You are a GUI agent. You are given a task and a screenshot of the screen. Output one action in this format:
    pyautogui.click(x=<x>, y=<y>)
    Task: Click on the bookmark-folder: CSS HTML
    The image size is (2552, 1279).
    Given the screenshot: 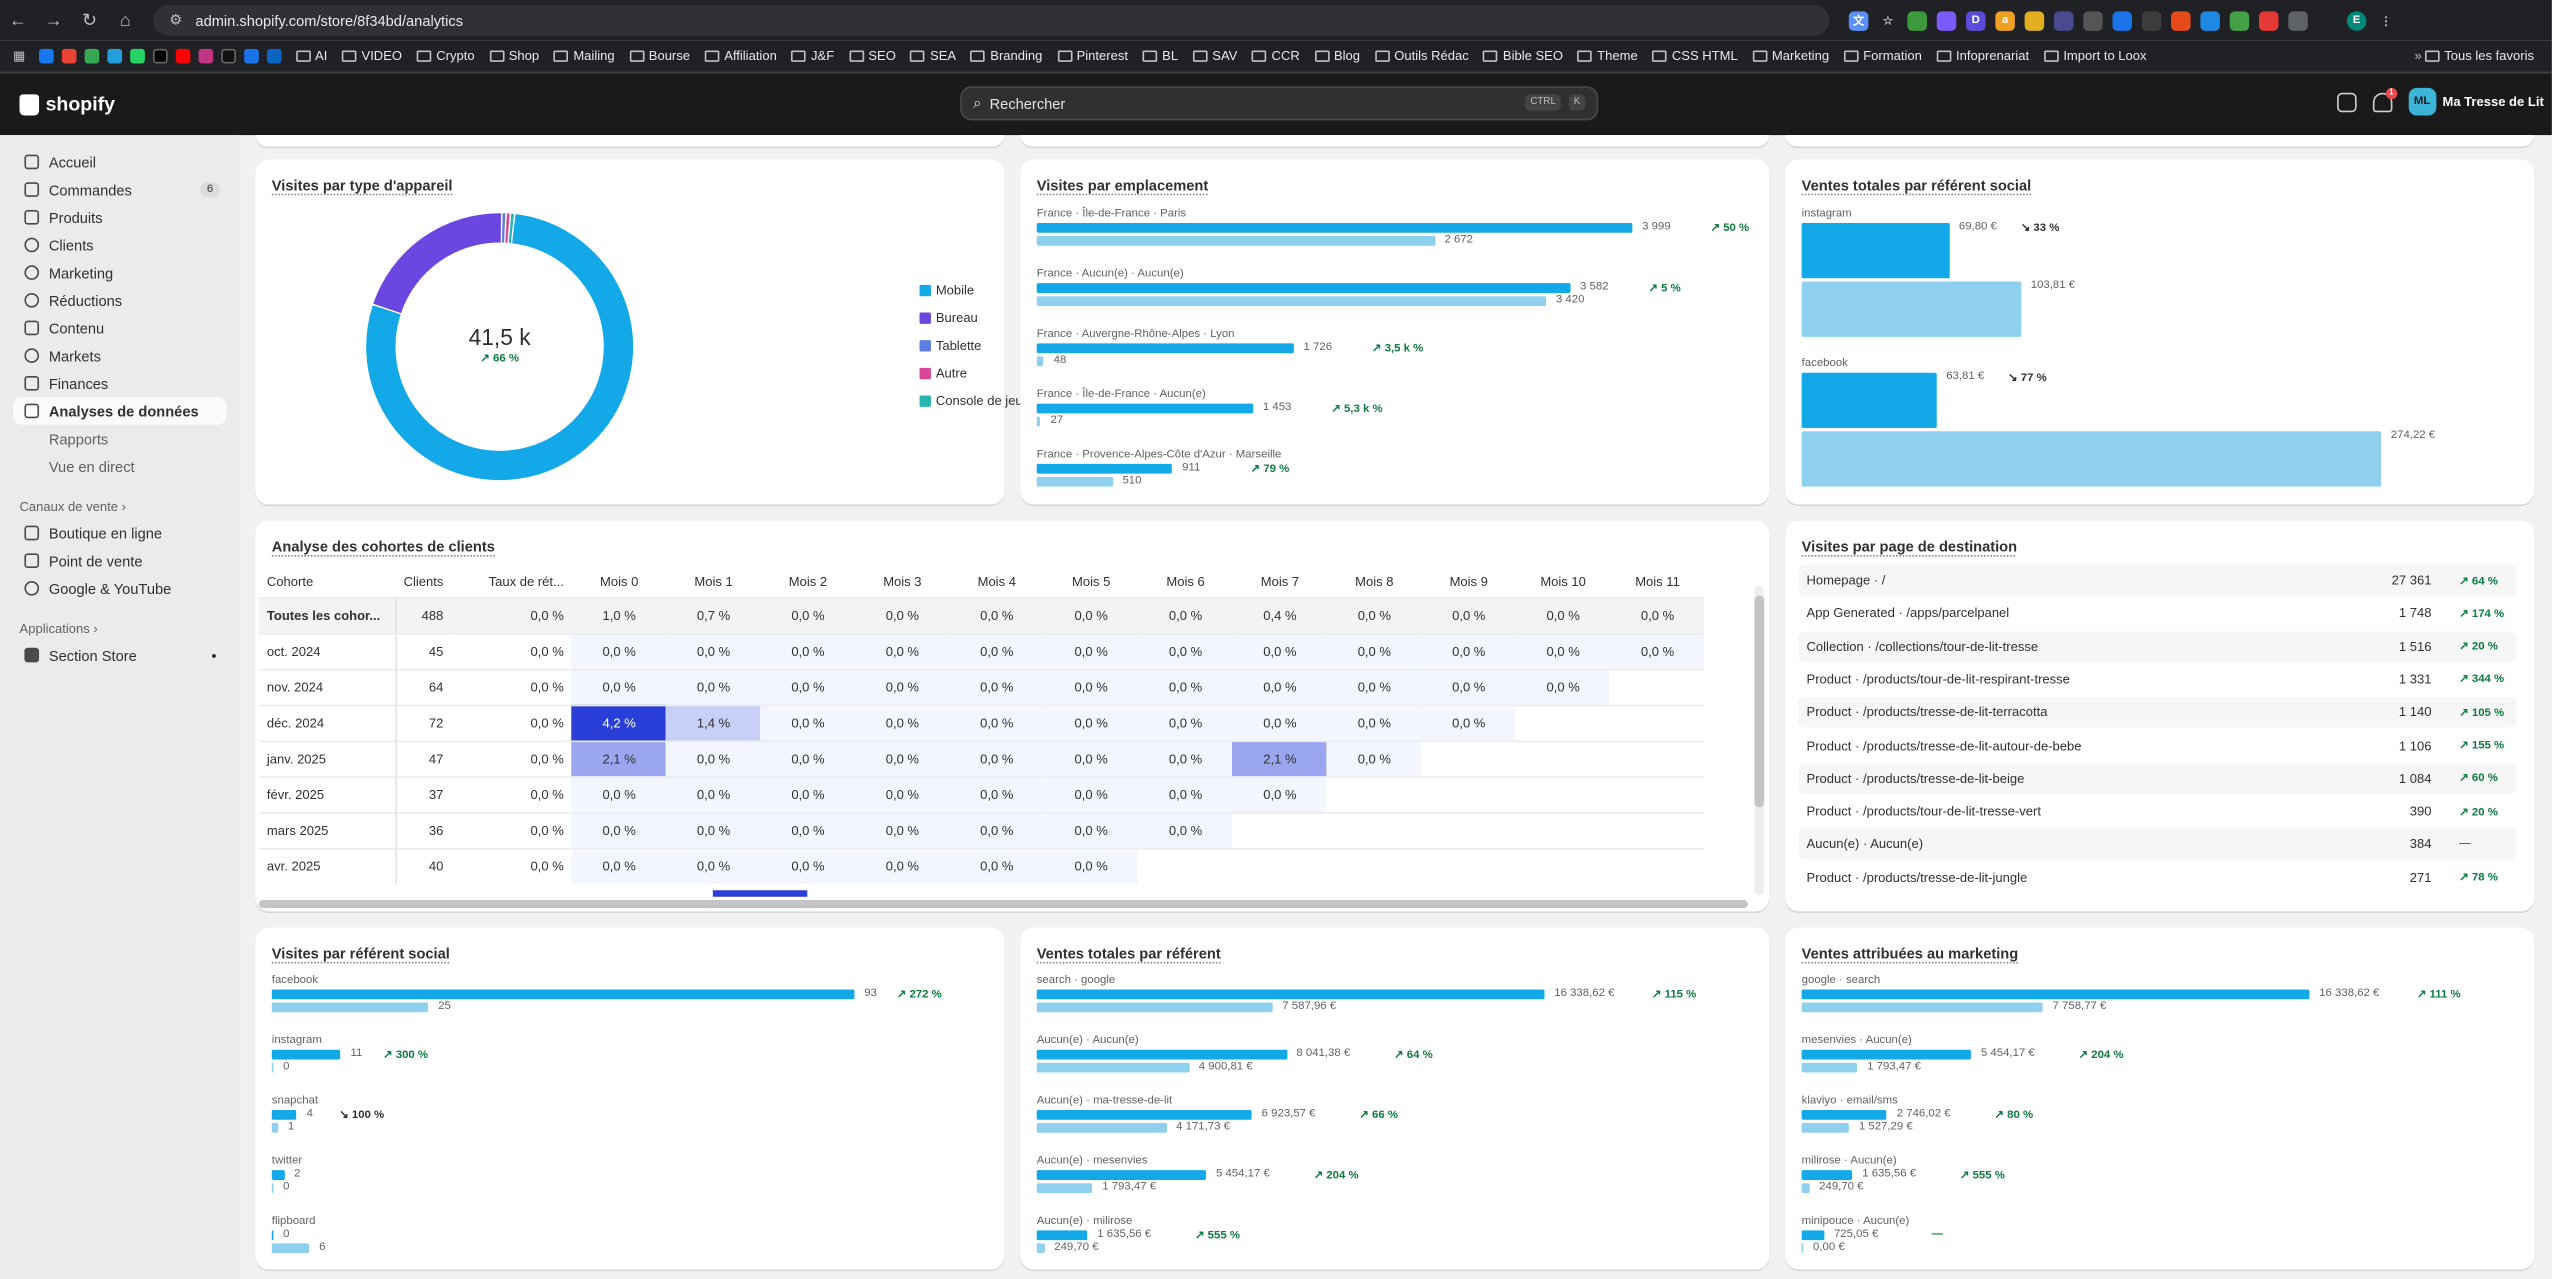 What is the action you would take?
    pyautogui.click(x=1695, y=56)
    